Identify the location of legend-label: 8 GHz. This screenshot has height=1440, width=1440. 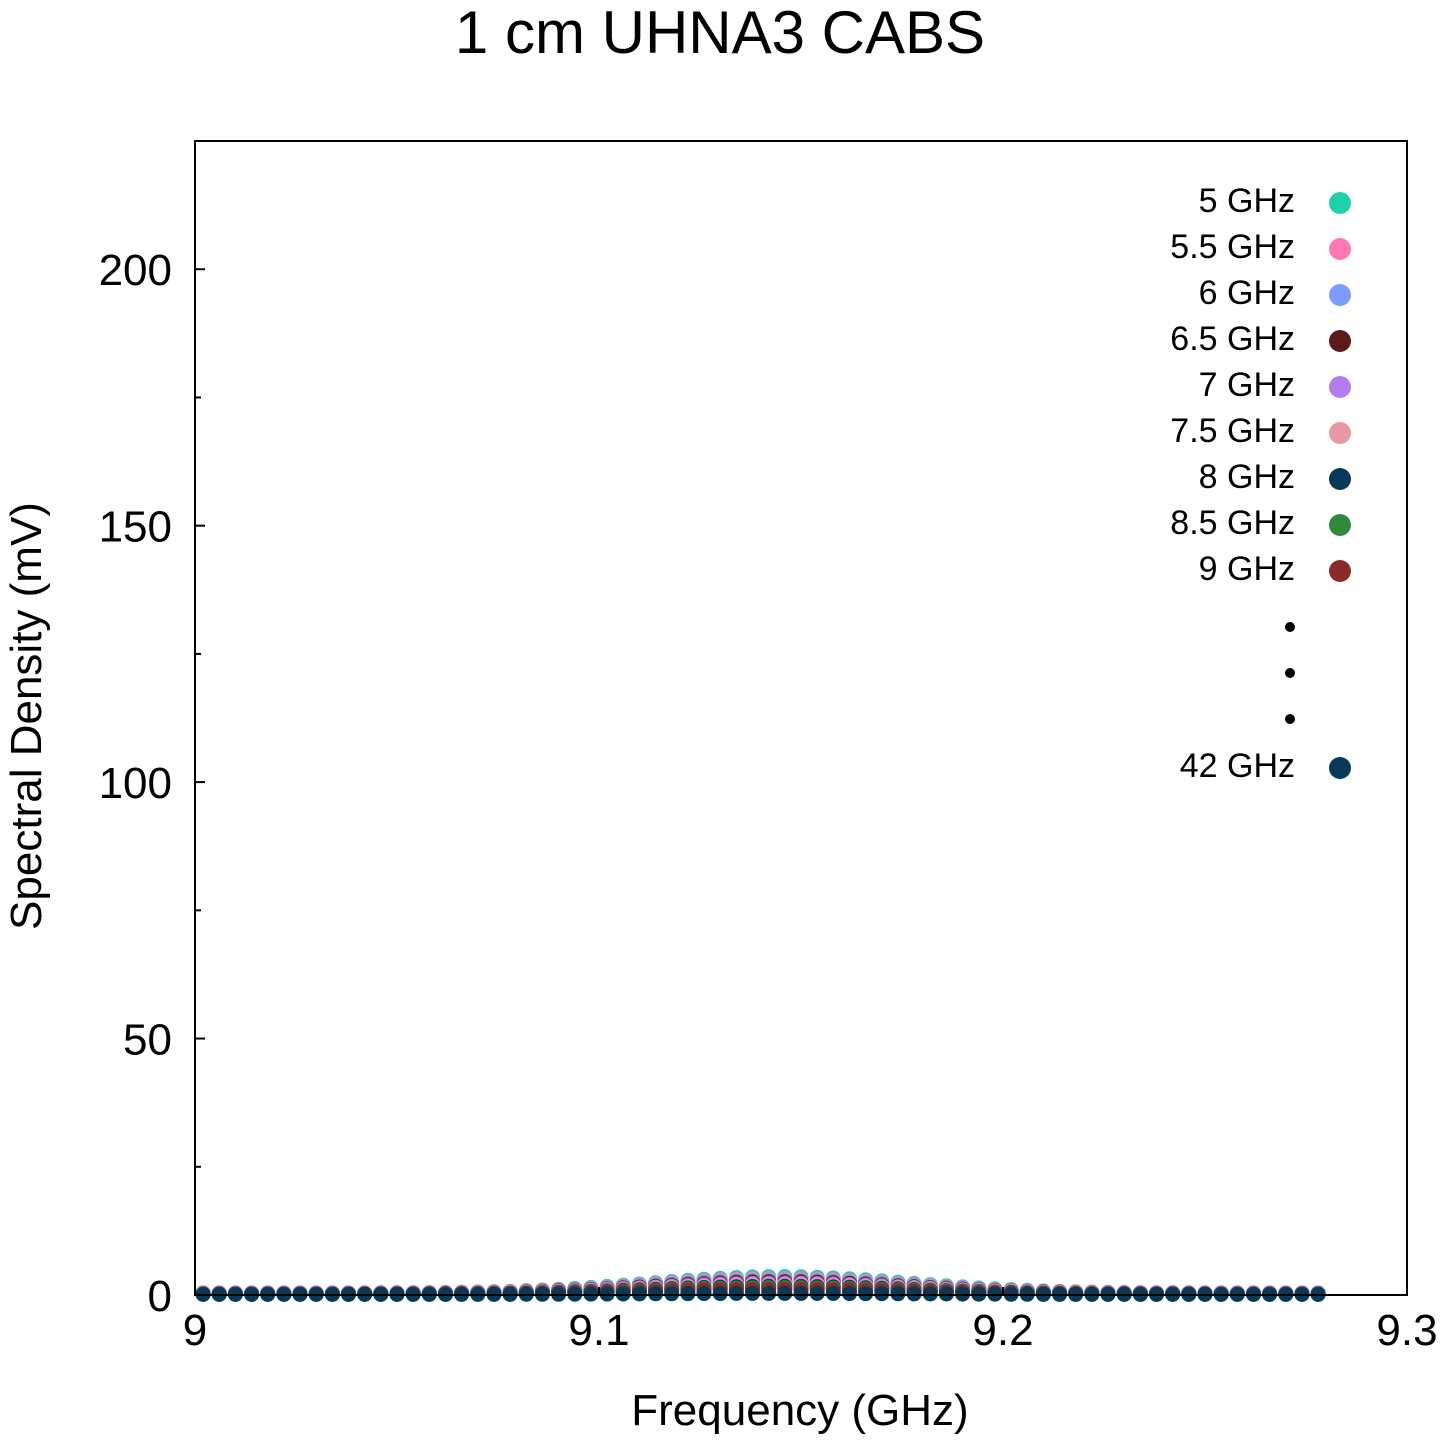
(1247, 477).